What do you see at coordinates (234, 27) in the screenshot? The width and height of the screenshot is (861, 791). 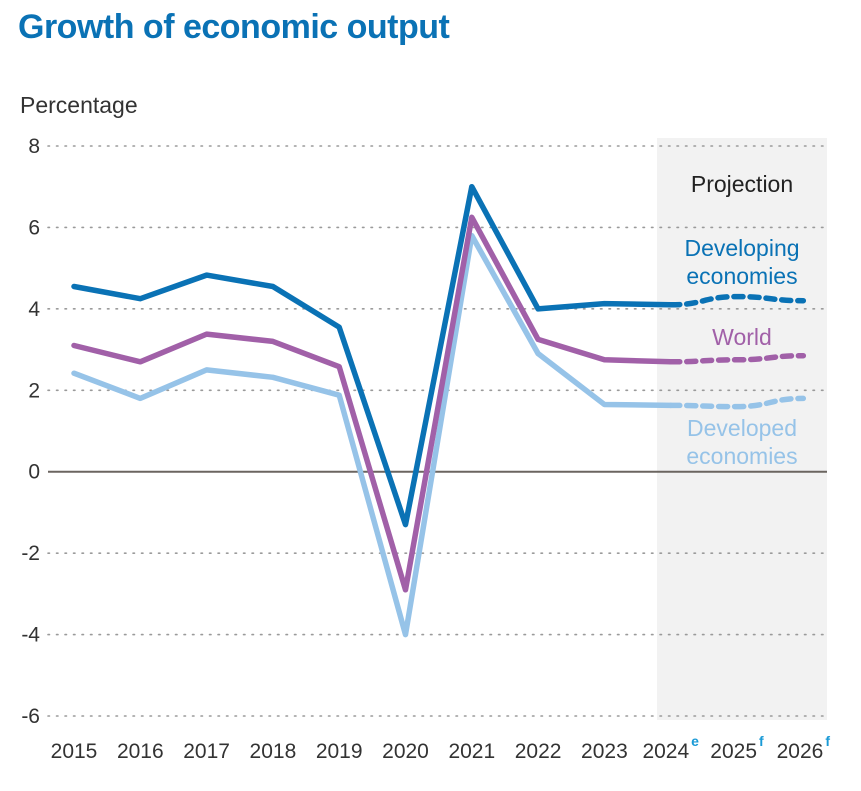 I see `chart-title: Growth of economic output` at bounding box center [234, 27].